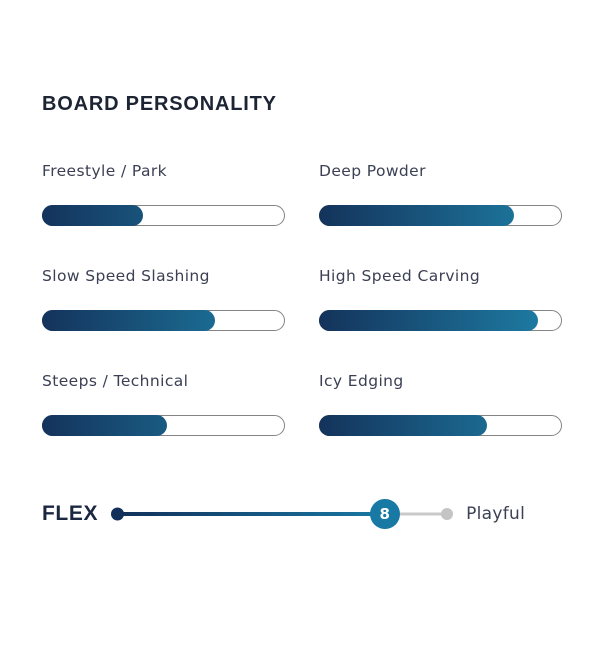 This screenshot has height=650, width=600. Describe the element at coordinates (416, 514) in the screenshot. I see `slider-remaining-line` at that location.